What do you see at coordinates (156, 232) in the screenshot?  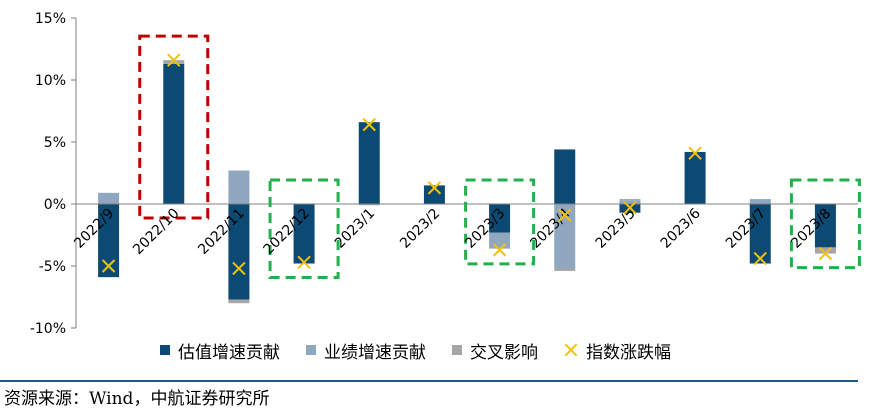 I see `category-label: 2022/10` at bounding box center [156, 232].